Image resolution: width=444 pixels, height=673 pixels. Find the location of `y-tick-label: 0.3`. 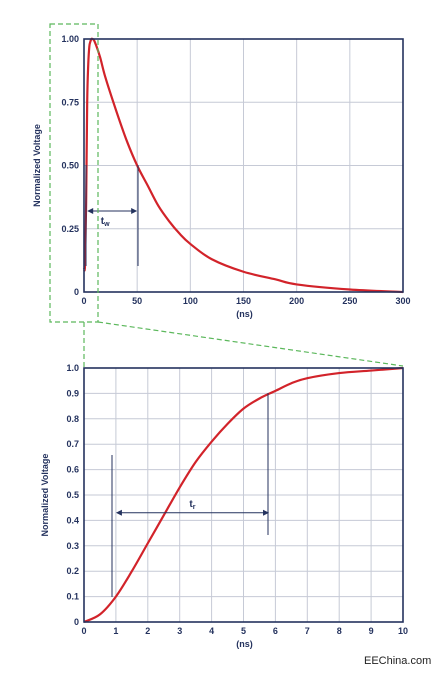

y-tick-label: 0.3 is located at coordinates (72, 546).